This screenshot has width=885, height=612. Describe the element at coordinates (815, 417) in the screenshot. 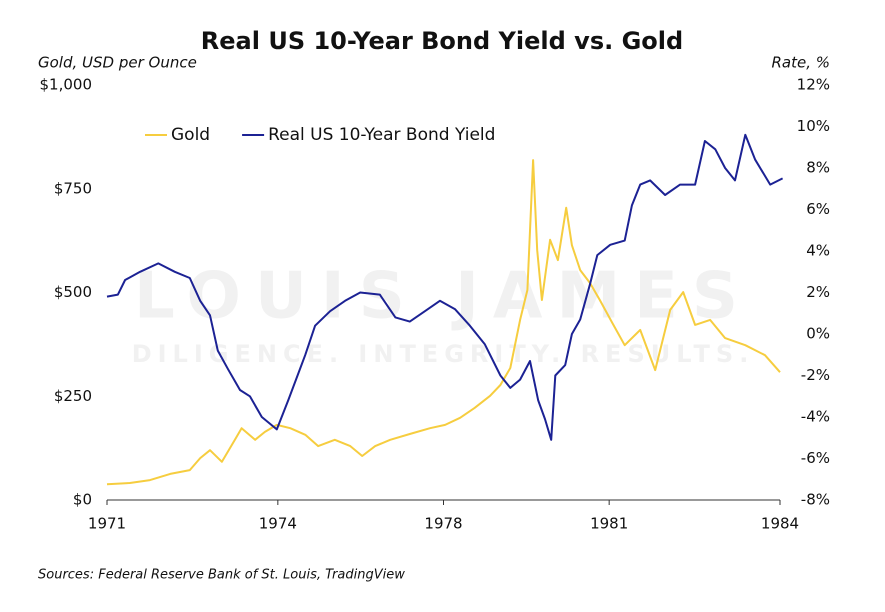

I see `y2-tick-label: -4%` at that location.